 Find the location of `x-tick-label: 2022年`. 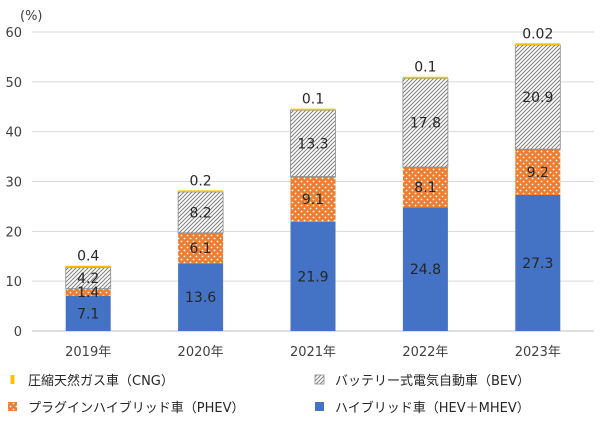

x-tick-label: 2022年 is located at coordinates (425, 352).